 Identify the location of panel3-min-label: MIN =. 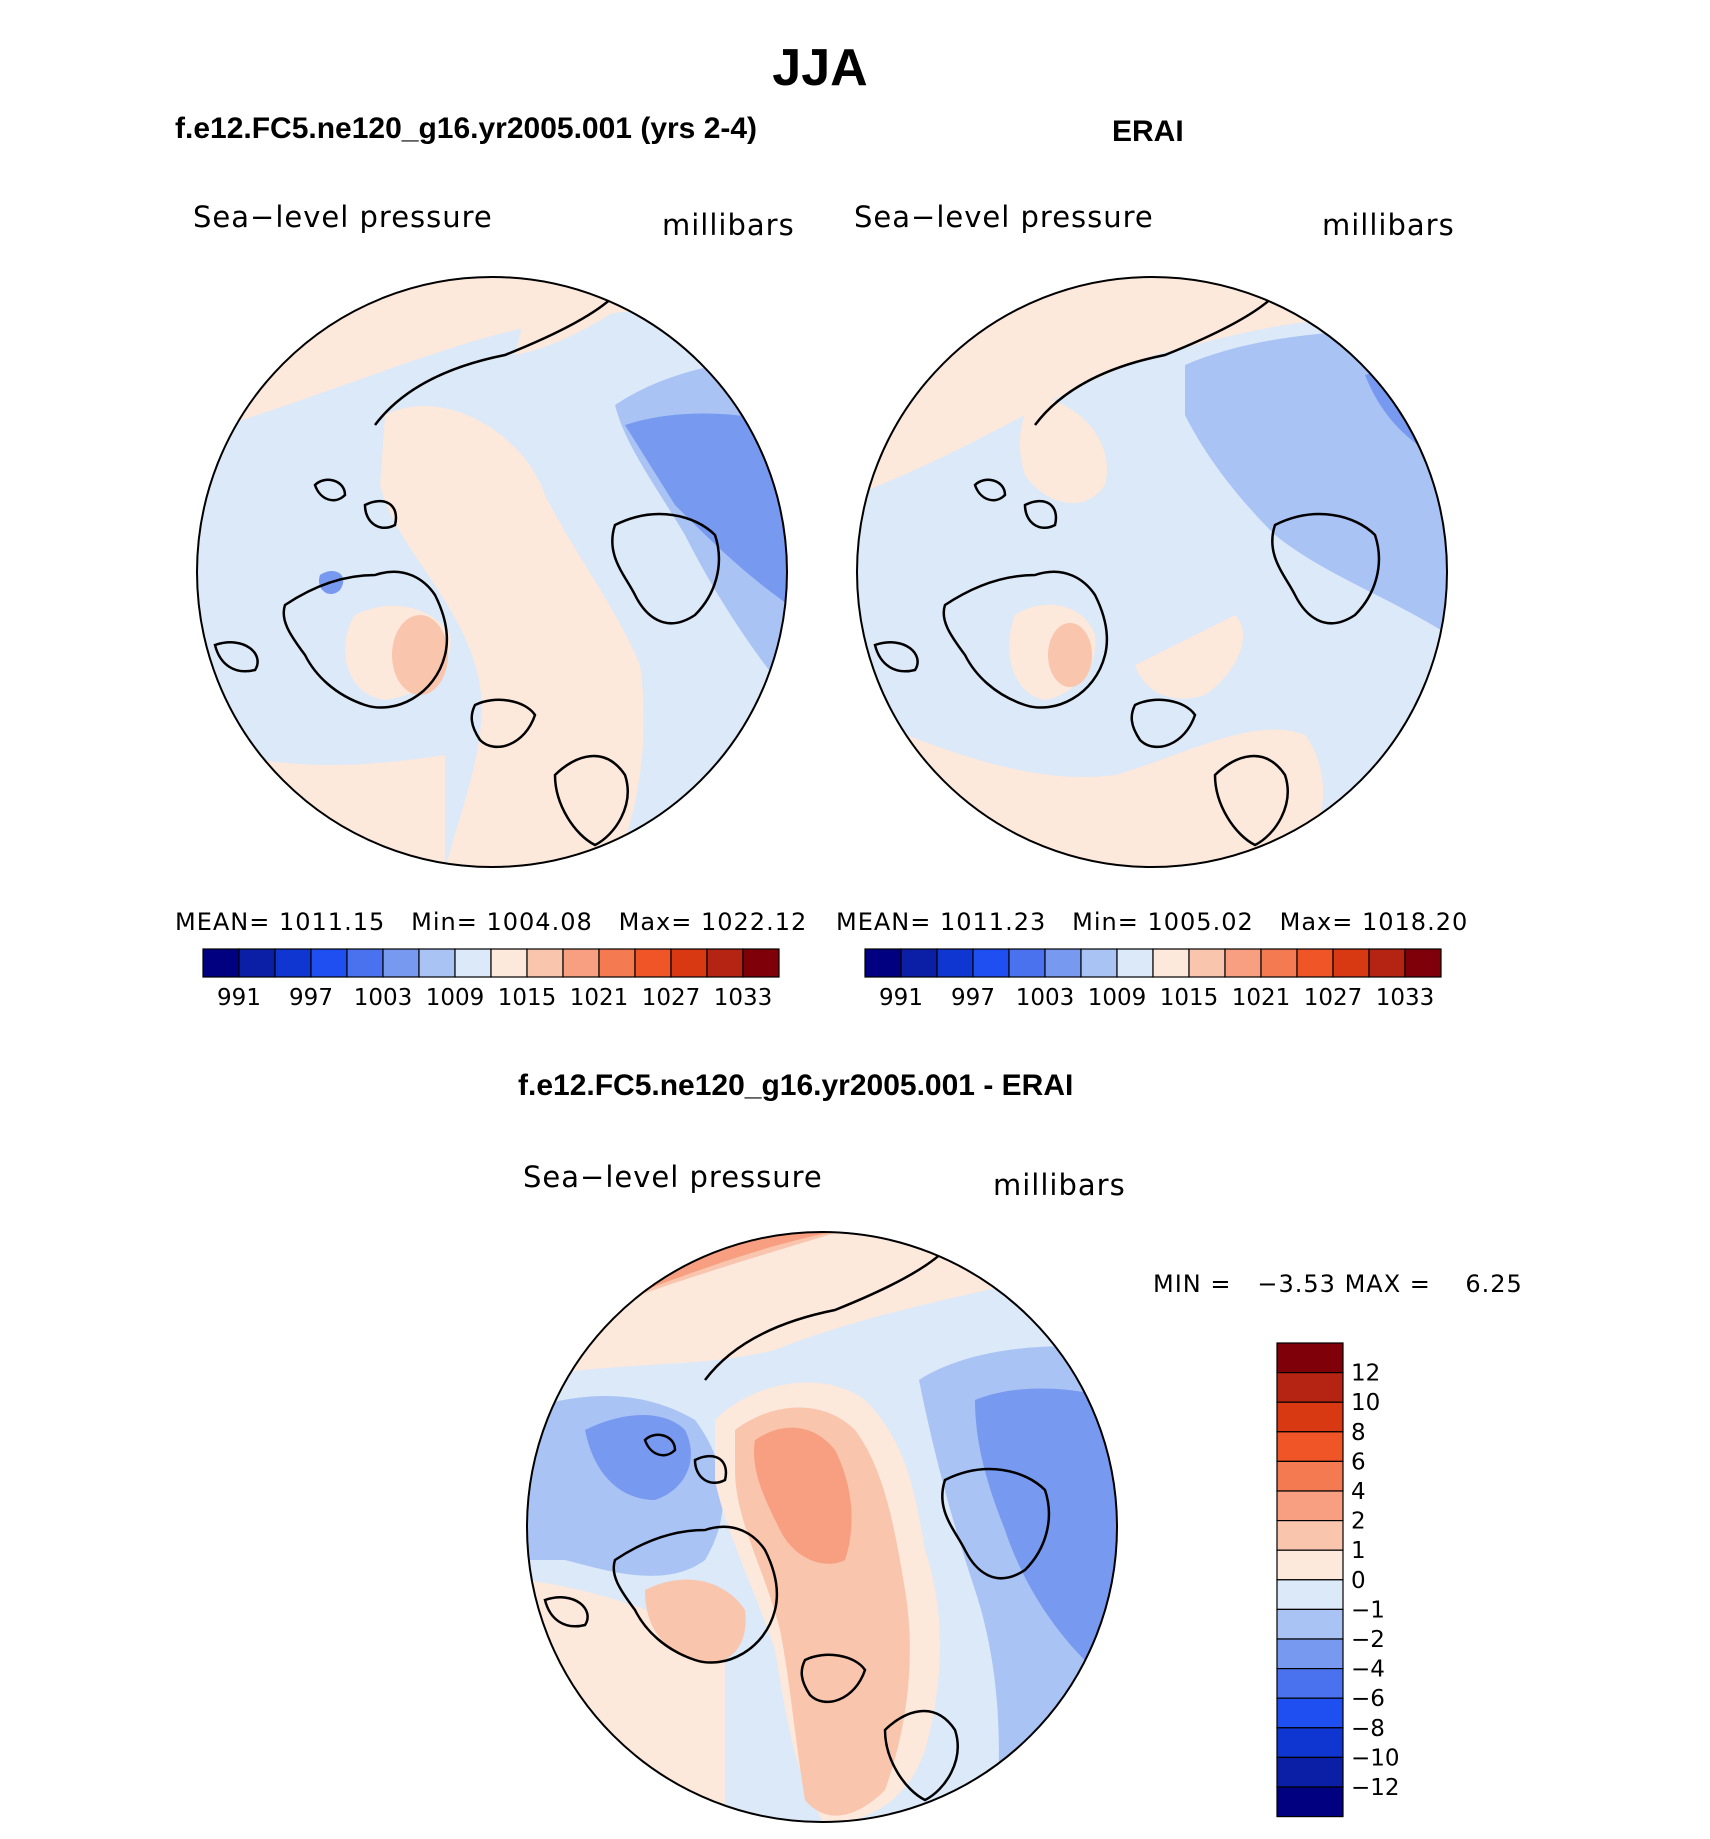
(1192, 1284).